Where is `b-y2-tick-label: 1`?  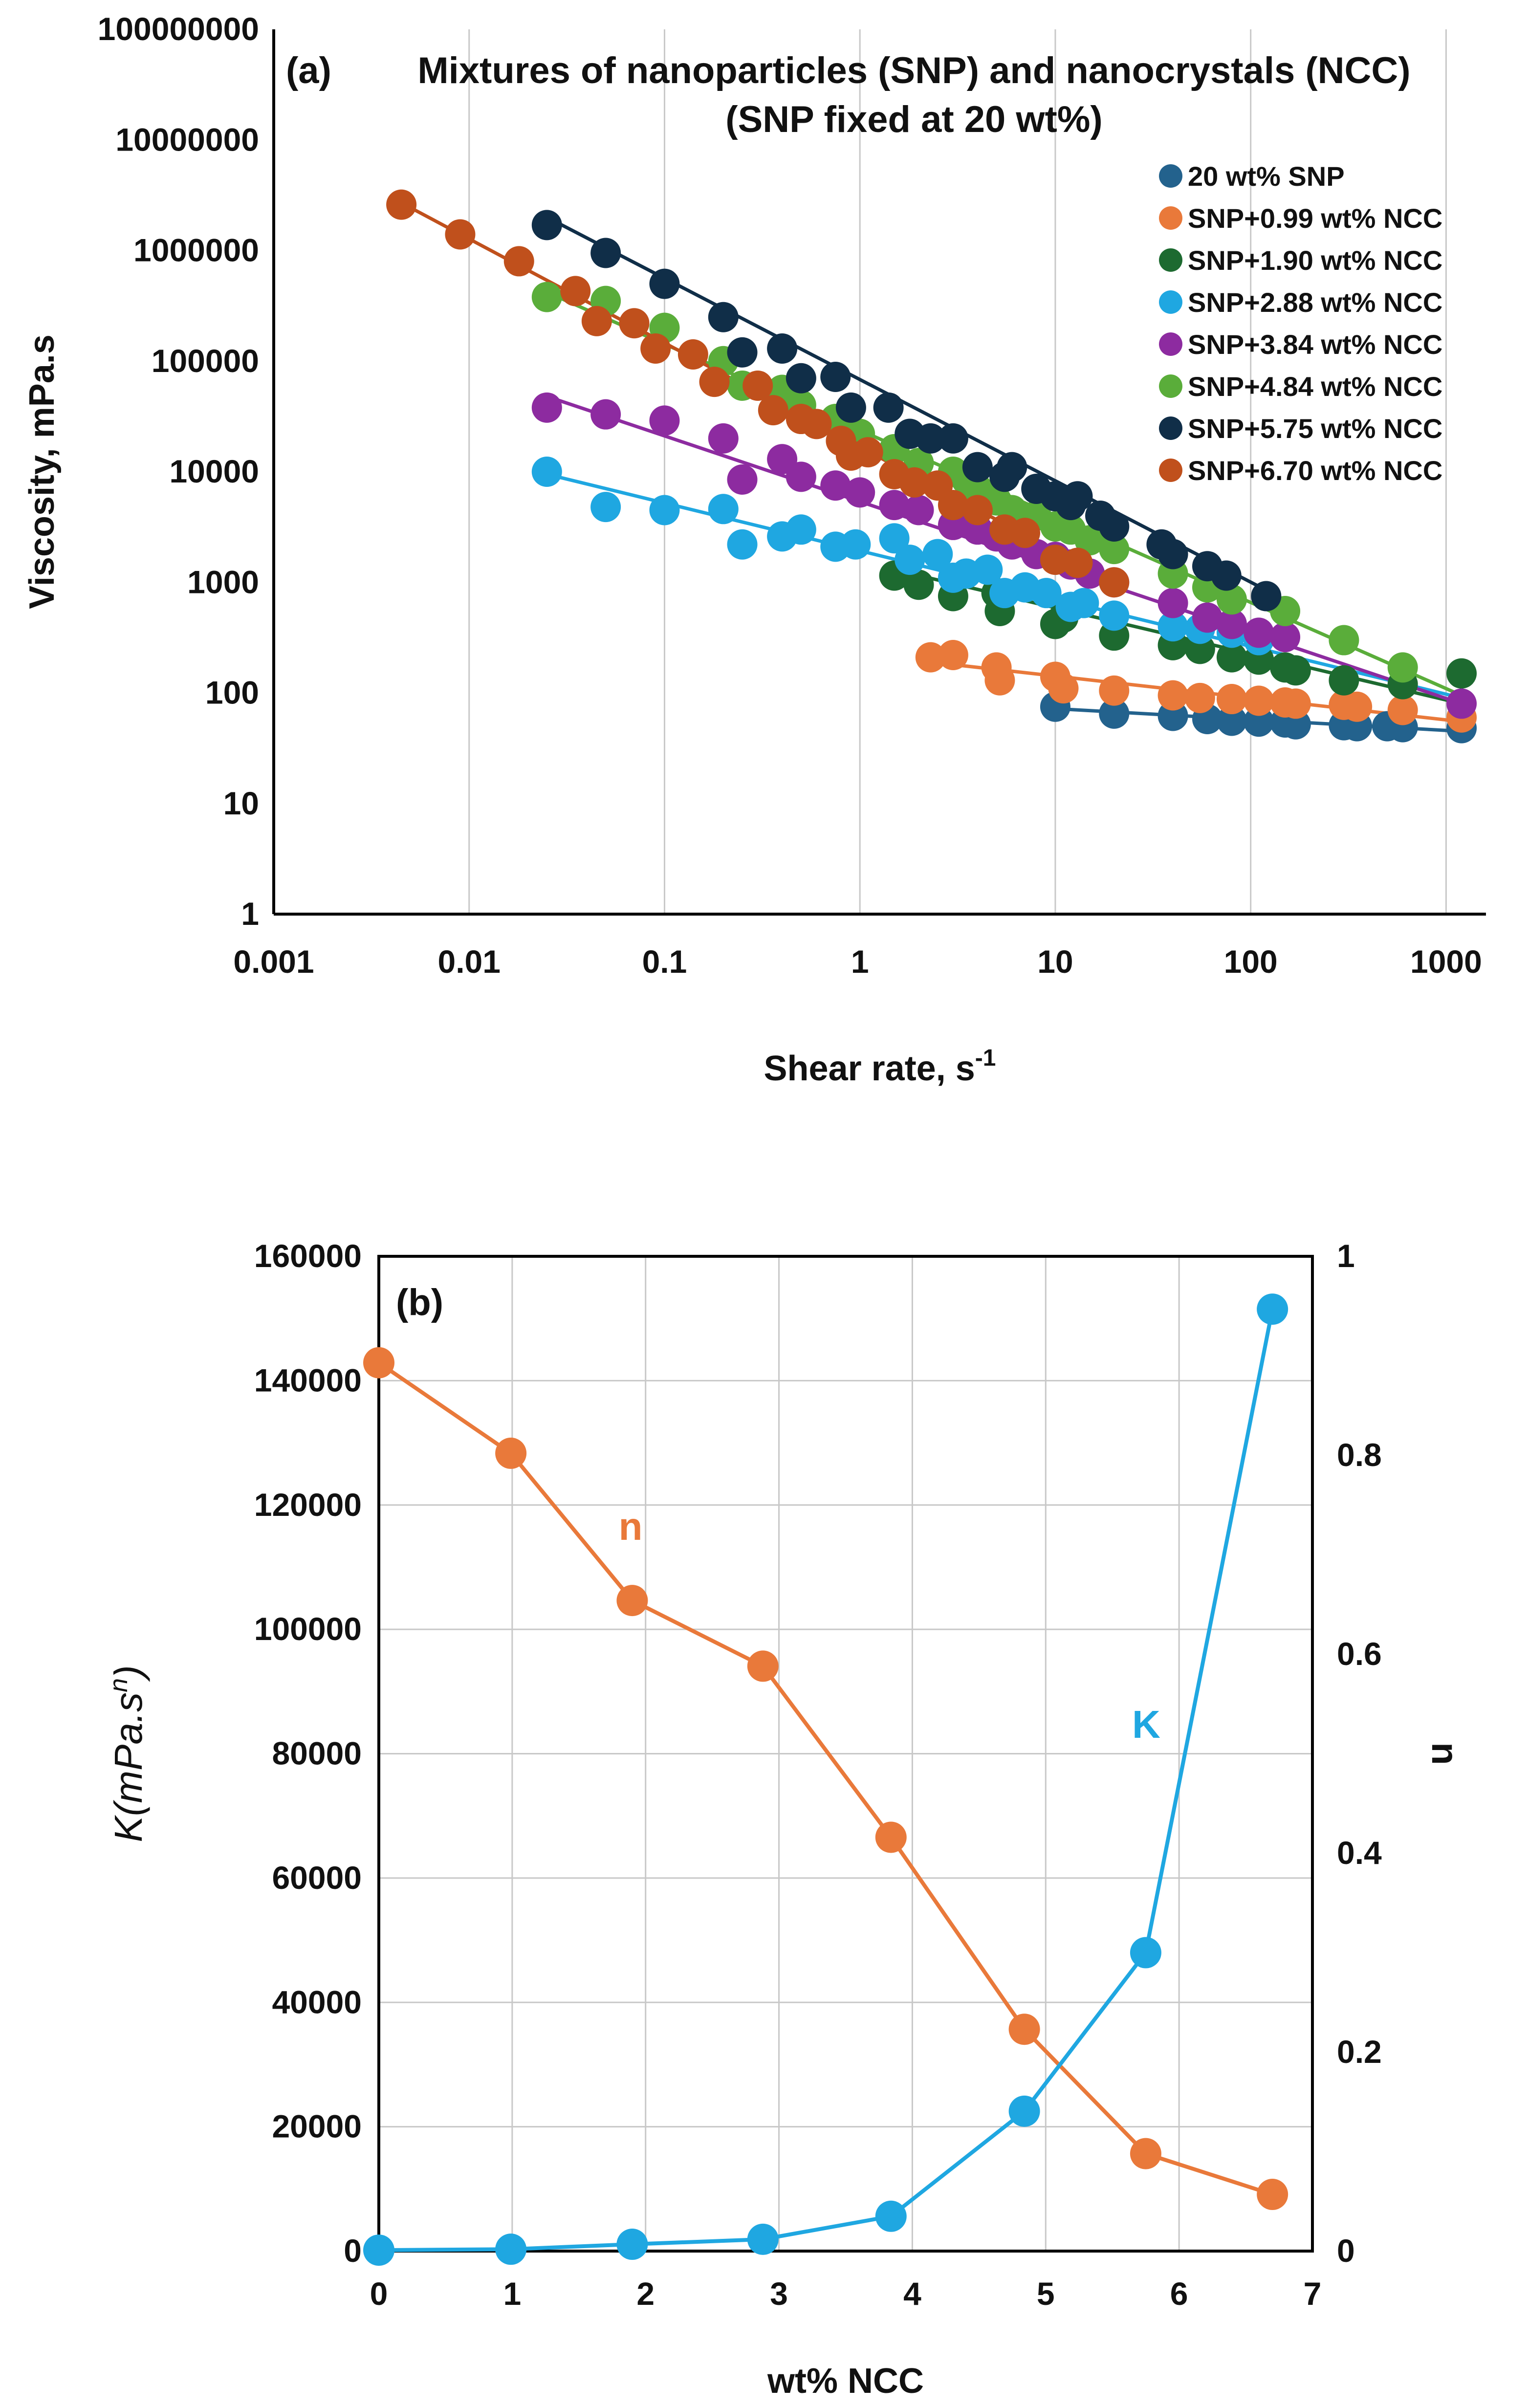 b-y2-tick-label: 1 is located at coordinates (1346, 1256).